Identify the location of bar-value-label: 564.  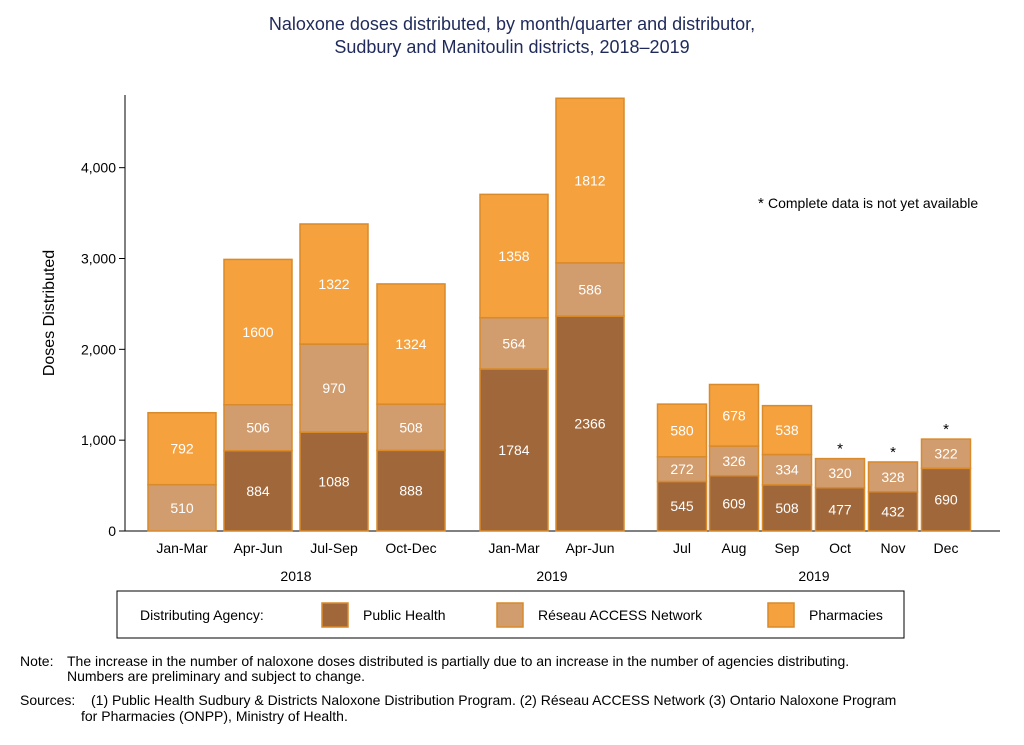
(514, 343).